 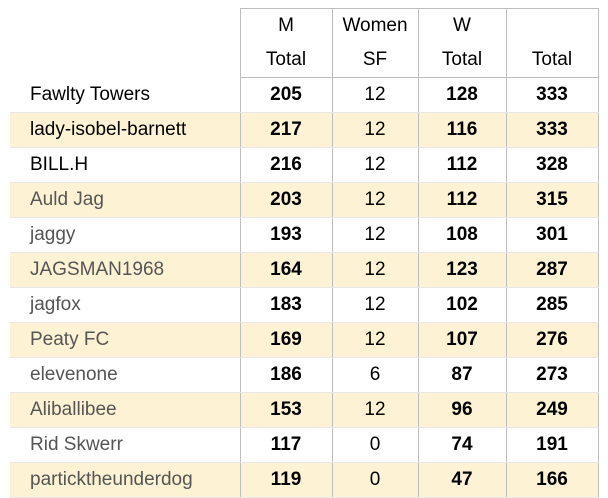 What do you see at coordinates (286, 95) in the screenshot?
I see `m-total-cell: 205` at bounding box center [286, 95].